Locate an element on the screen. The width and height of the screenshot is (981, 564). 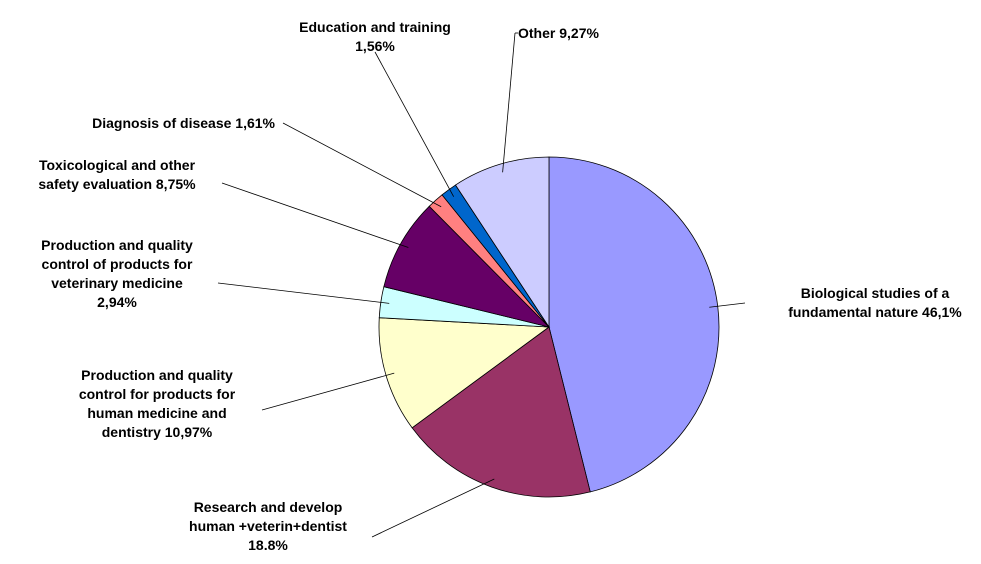
value-label: 2,94% is located at coordinates (117, 302).